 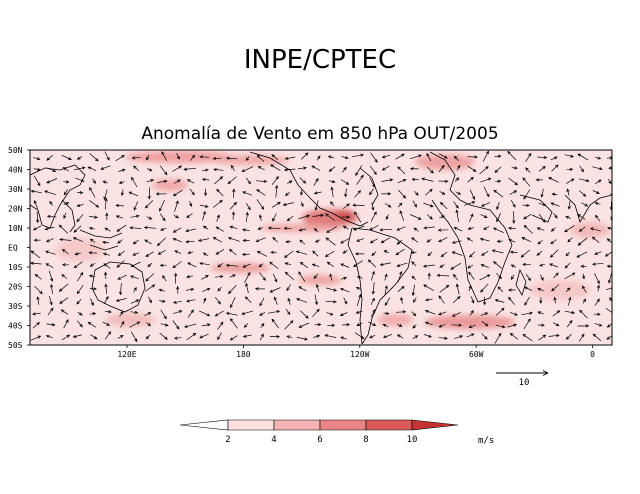 What do you see at coordinates (382, 286) in the screenshot?
I see `coastline-south-america` at bounding box center [382, 286].